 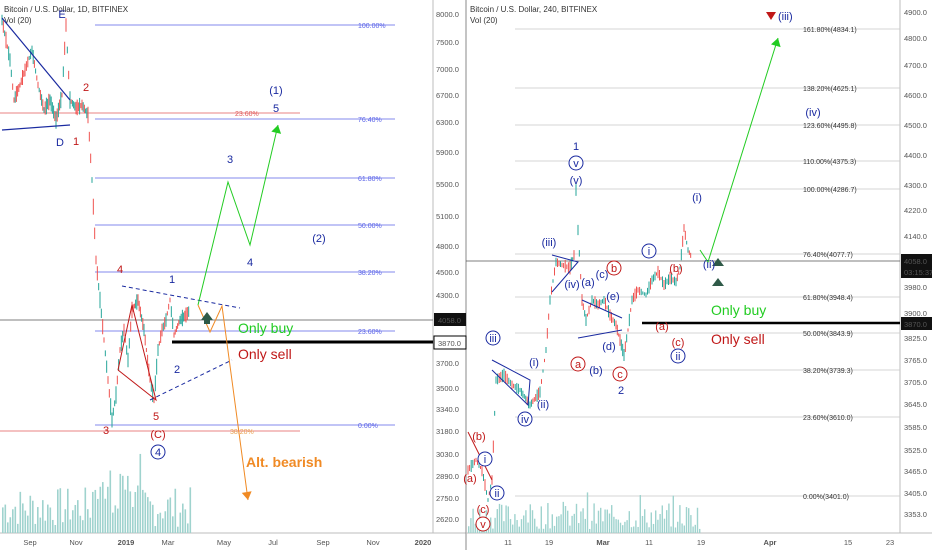 I want to click on left-y-tick: 8000.0, so click(x=447, y=14).